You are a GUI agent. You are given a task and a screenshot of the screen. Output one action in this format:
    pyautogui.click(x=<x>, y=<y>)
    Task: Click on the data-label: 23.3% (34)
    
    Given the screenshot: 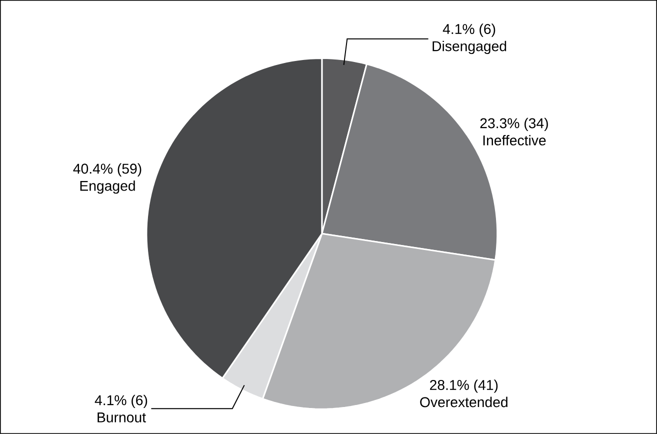 What is the action you would take?
    pyautogui.click(x=514, y=125)
    